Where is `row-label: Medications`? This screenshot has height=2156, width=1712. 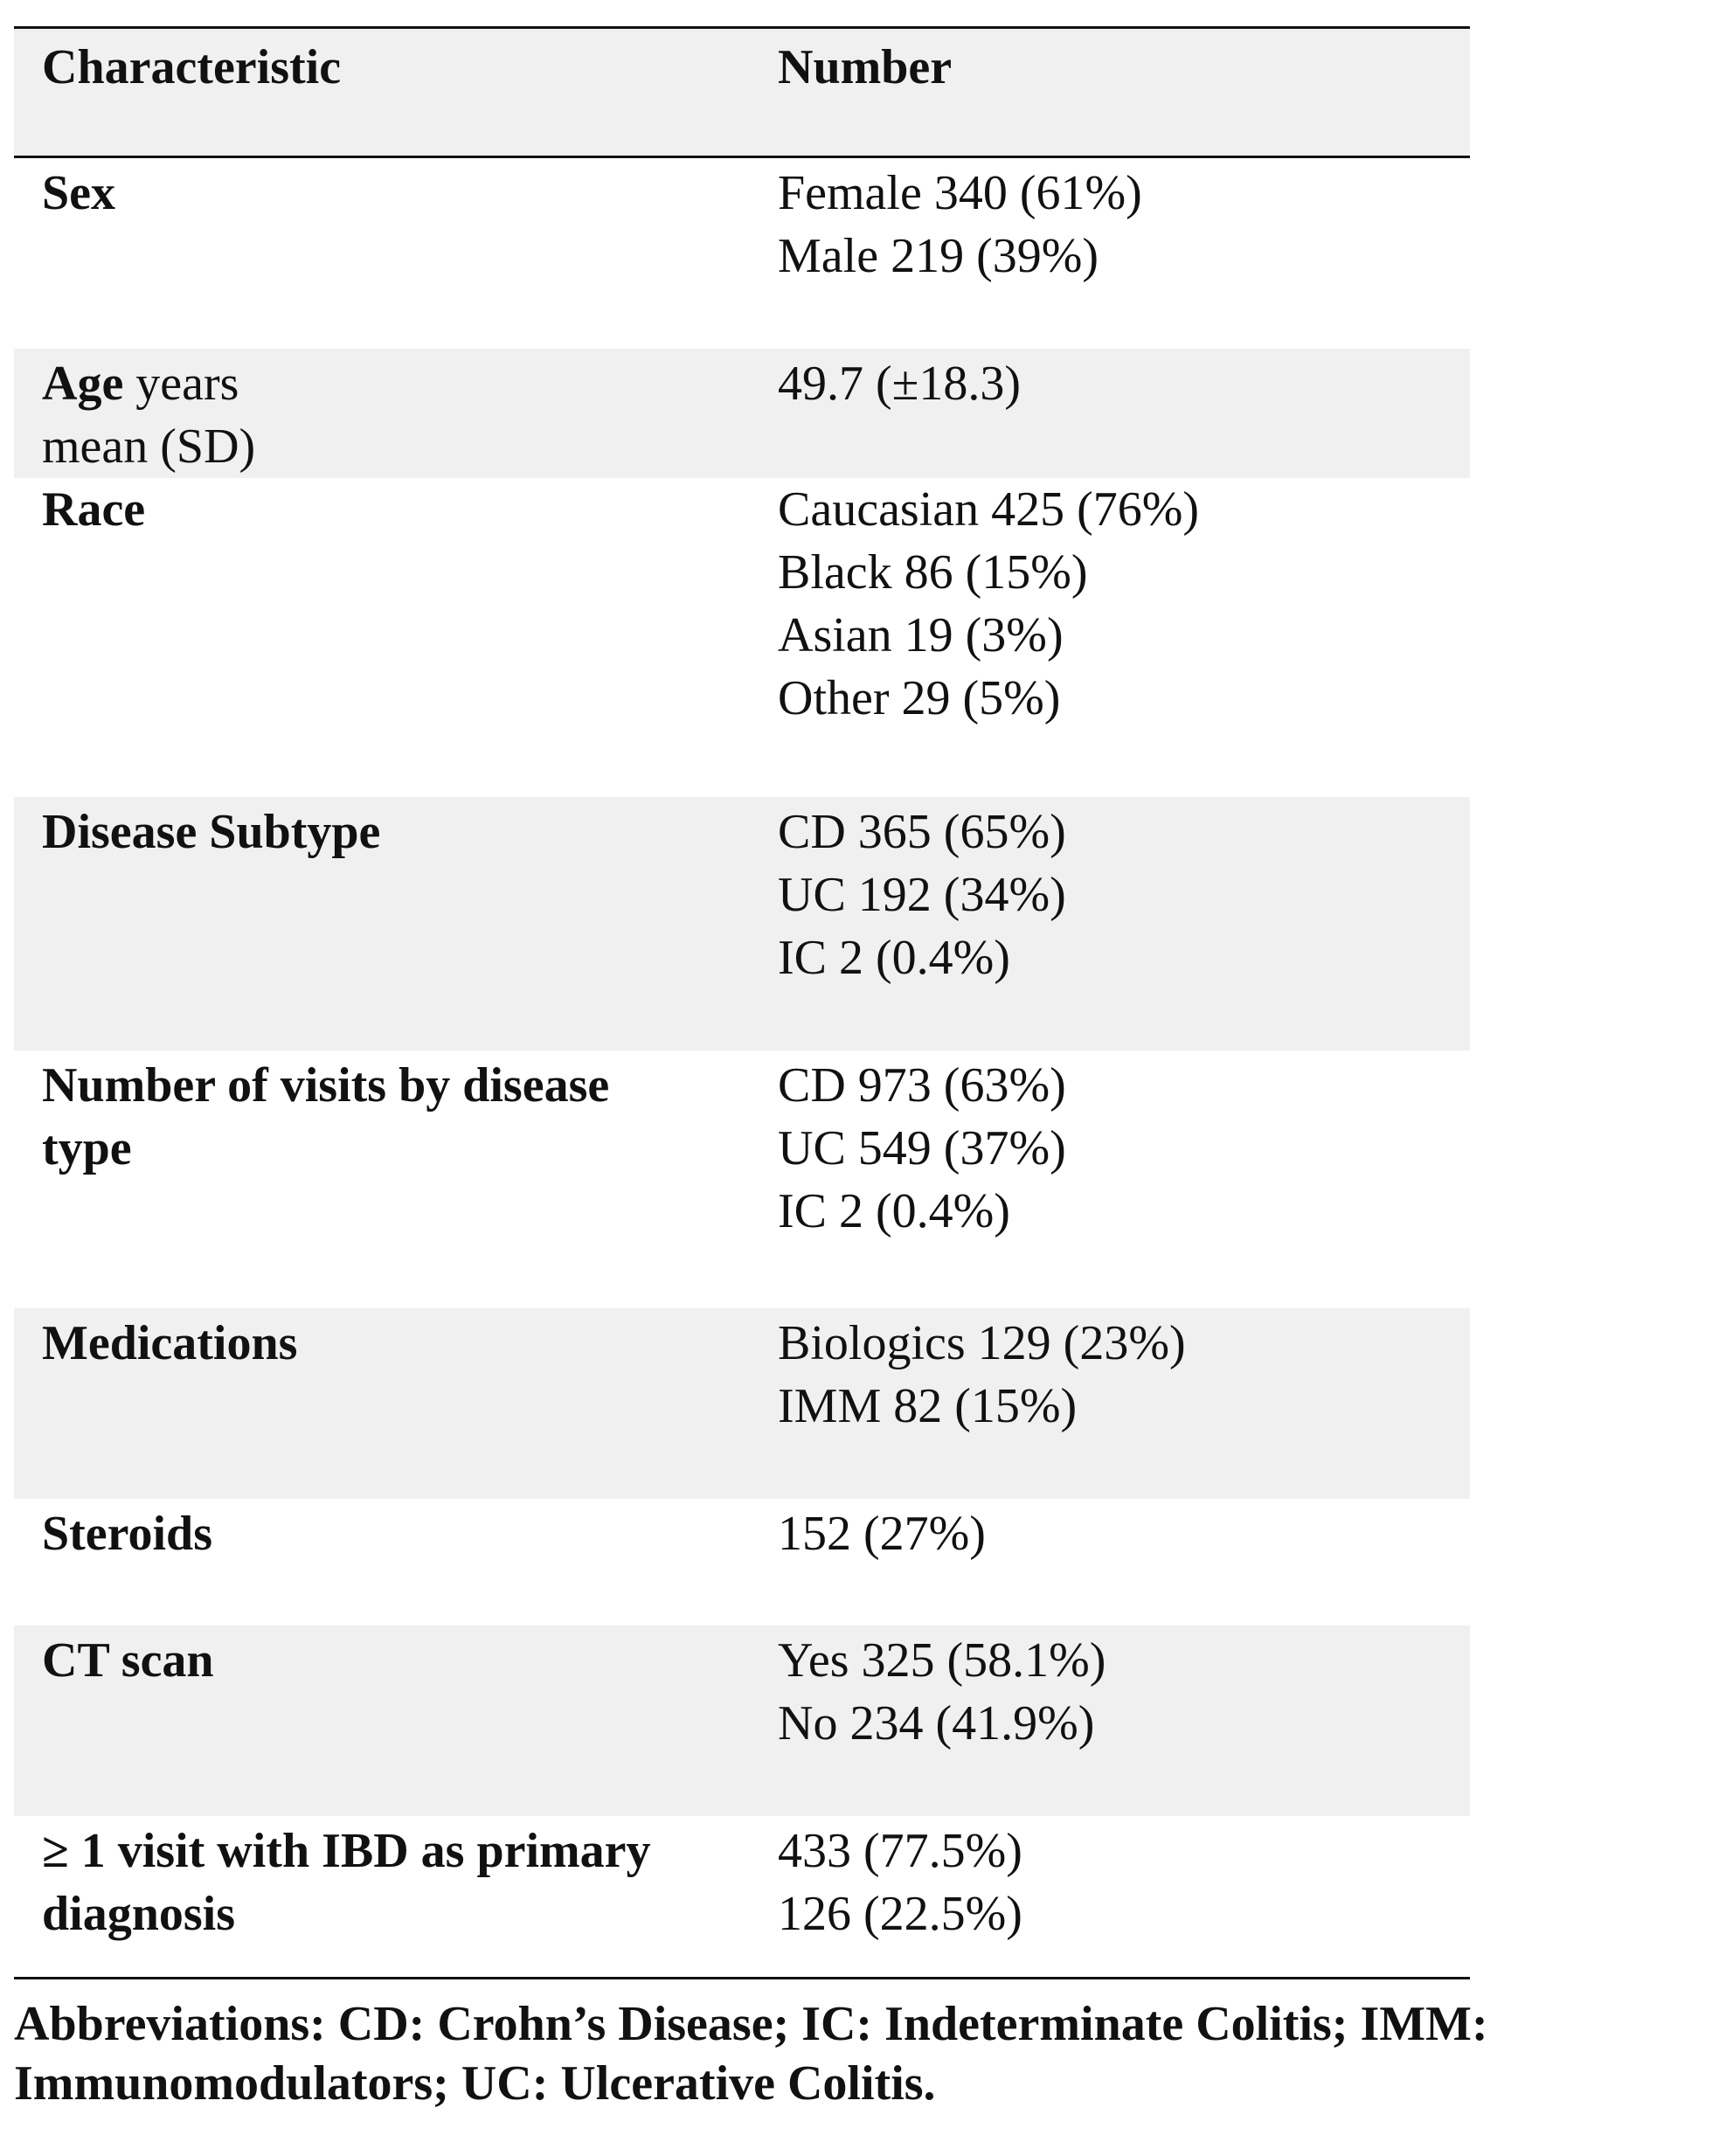
row-label: Medications is located at coordinates (396, 1403).